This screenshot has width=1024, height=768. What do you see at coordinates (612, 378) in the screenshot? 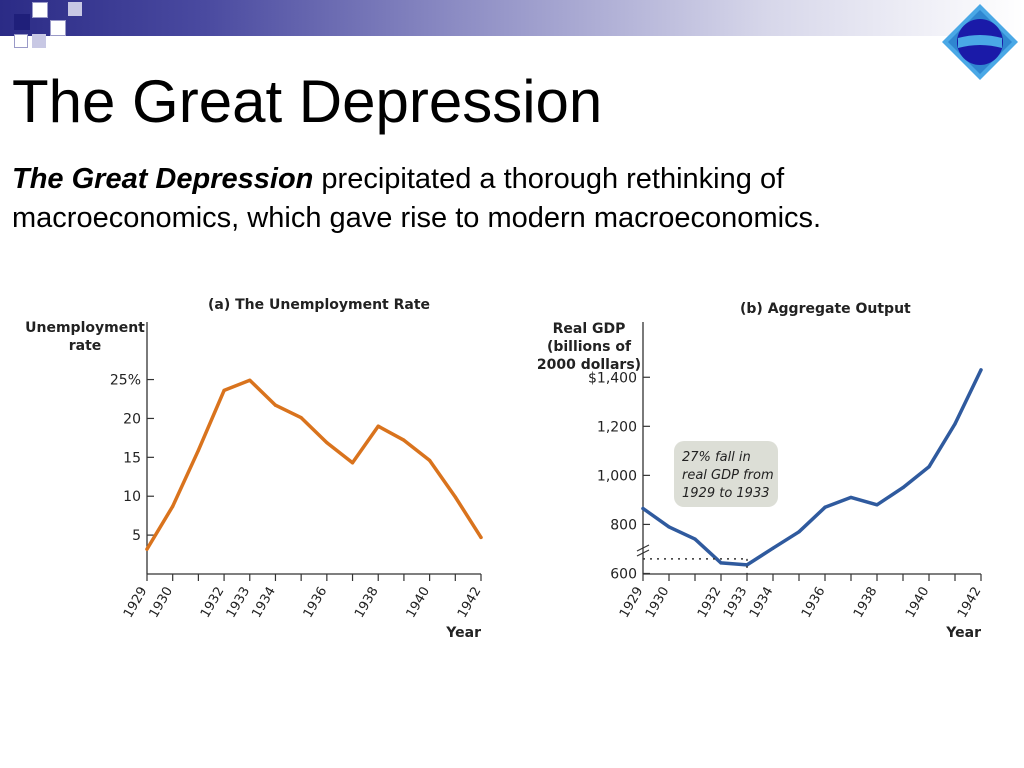
I see `y-tick-label: $1,400` at bounding box center [612, 378].